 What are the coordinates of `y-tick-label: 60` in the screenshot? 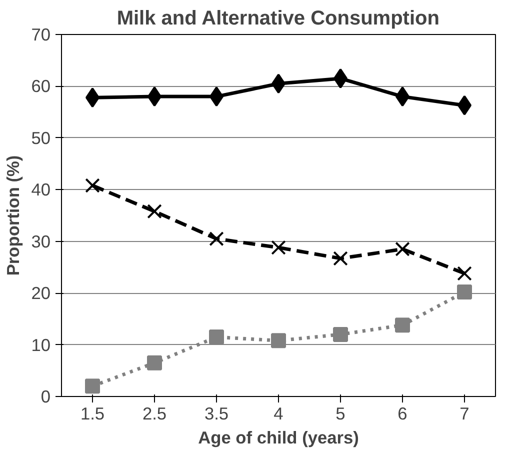 It's located at (41, 86).